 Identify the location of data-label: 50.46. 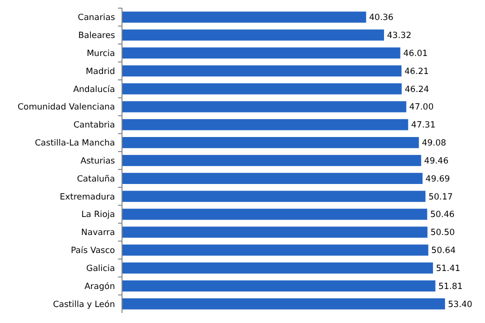
(442, 215).